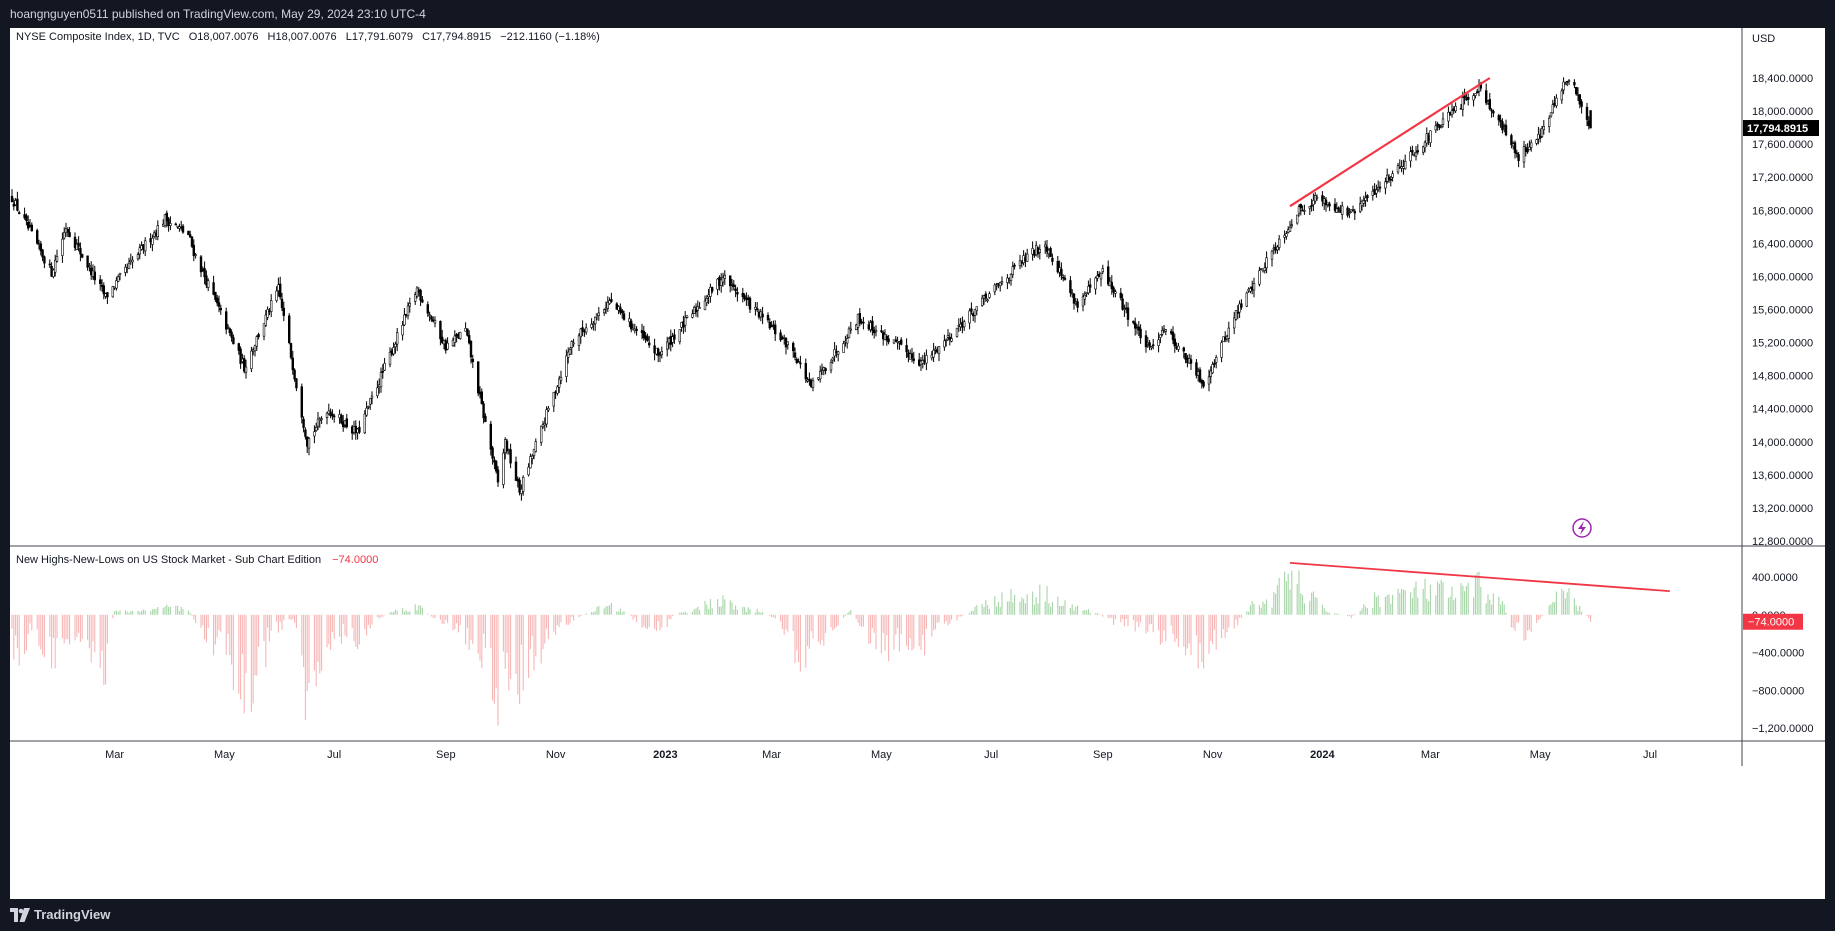 This screenshot has height=931, width=1835. What do you see at coordinates (1773, 621) in the screenshot?
I see `sub-last-label: −74.0000` at bounding box center [1773, 621].